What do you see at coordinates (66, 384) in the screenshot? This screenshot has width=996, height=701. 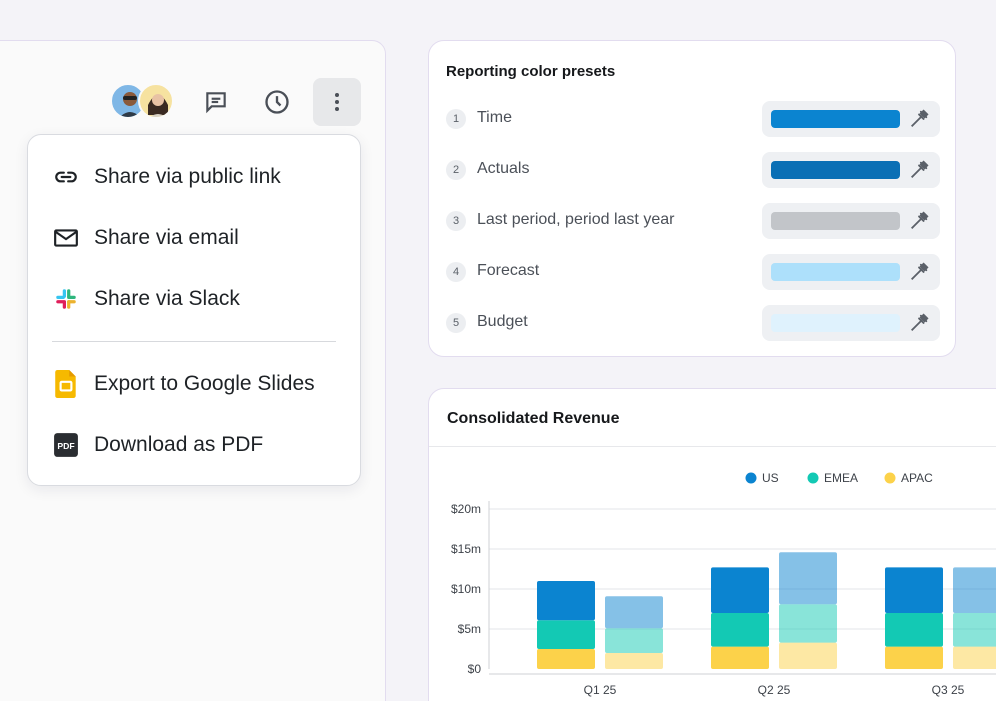 I see `google-slides-icon` at bounding box center [66, 384].